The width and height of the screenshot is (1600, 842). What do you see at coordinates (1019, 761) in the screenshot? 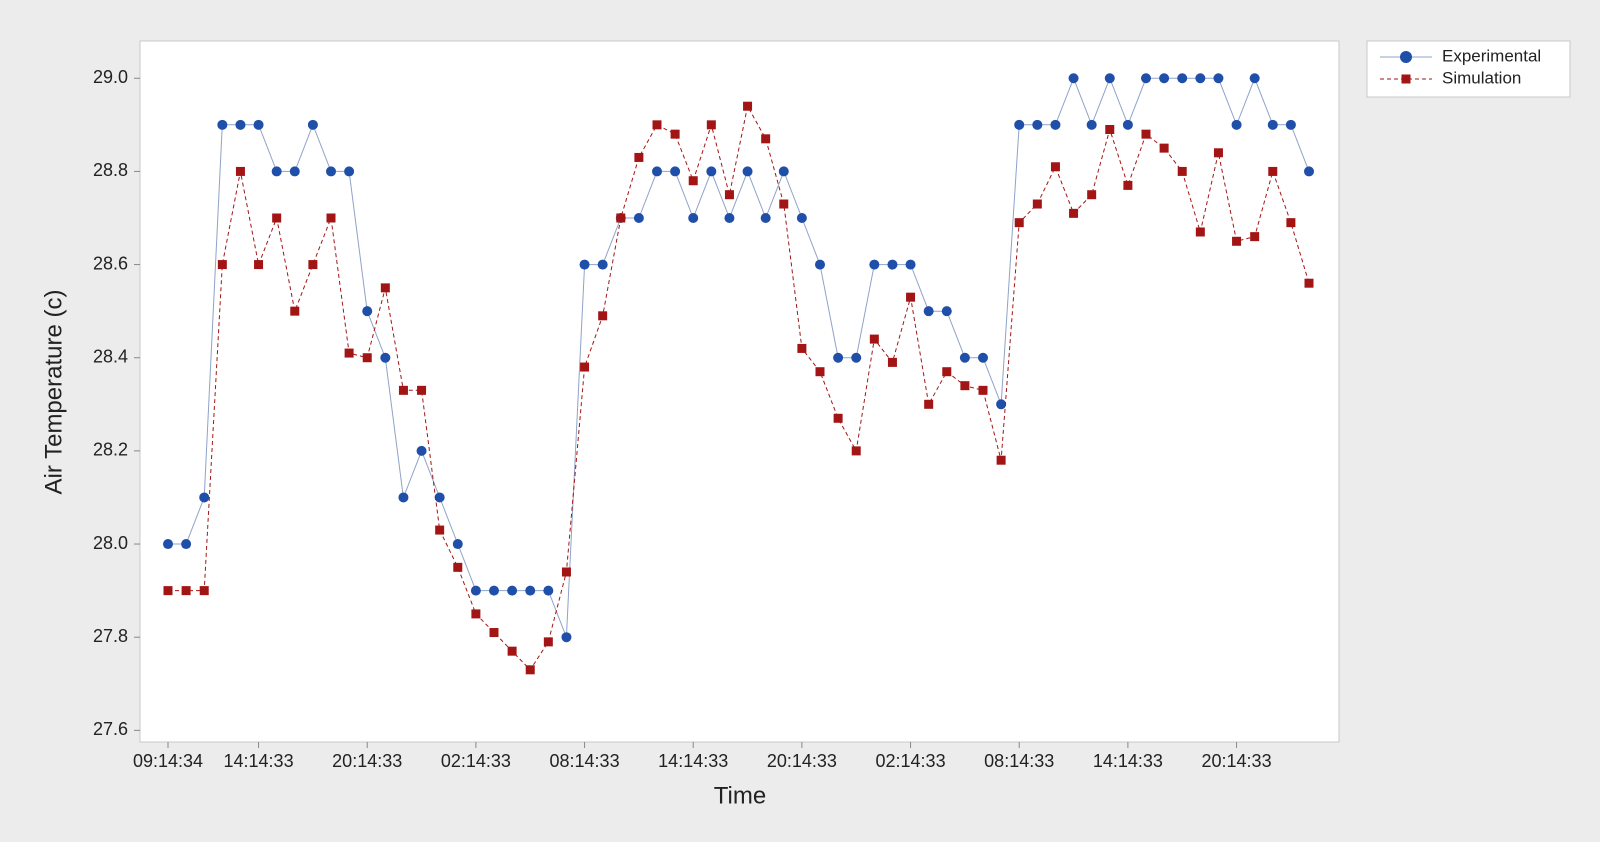
I see `x-tick-label: 08:14:33` at bounding box center [1019, 761].